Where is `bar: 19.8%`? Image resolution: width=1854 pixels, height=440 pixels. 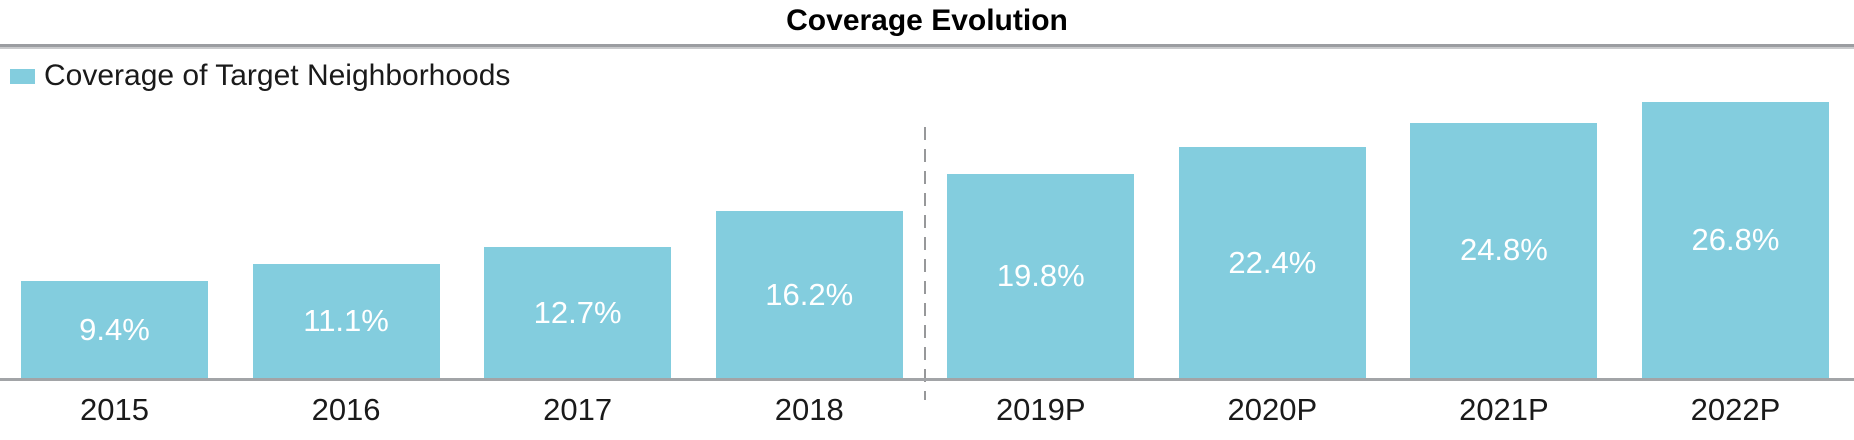
bar: 19.8% is located at coordinates (1041, 276).